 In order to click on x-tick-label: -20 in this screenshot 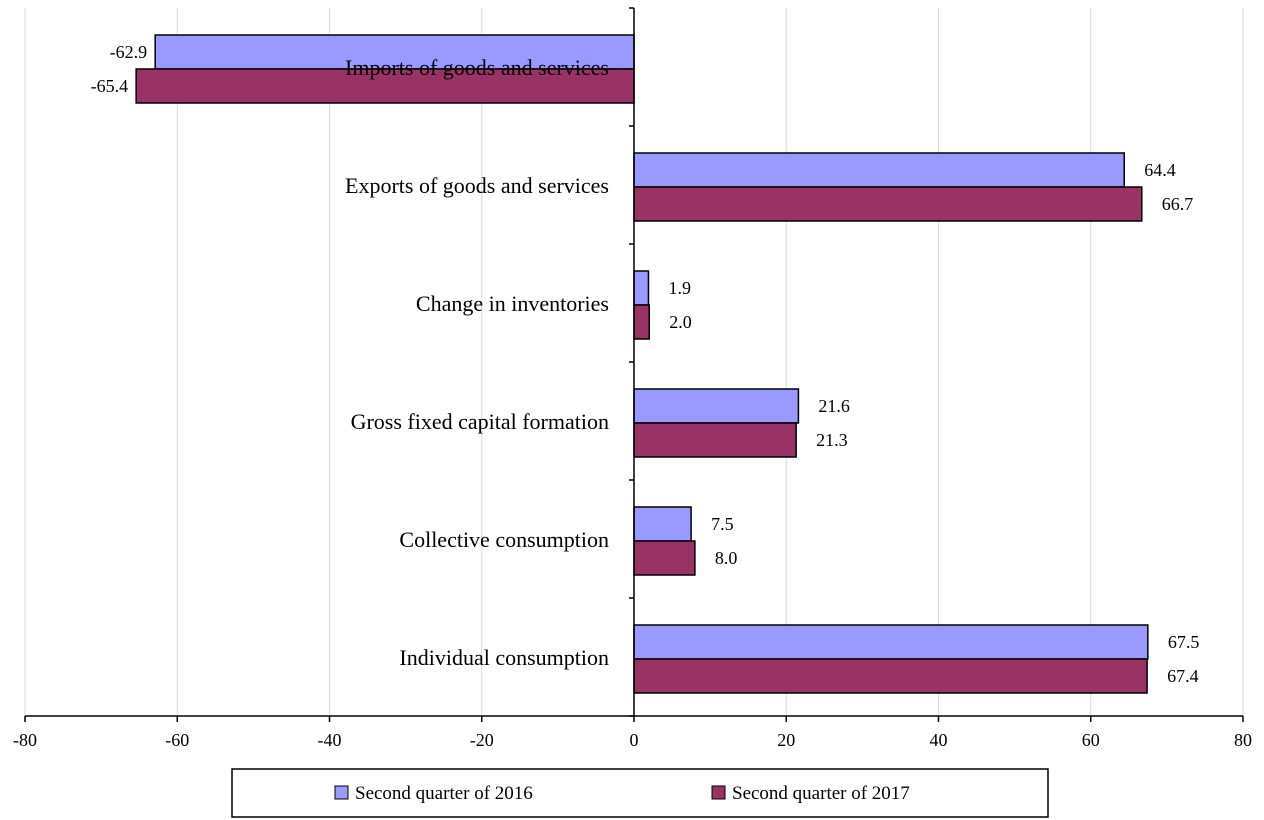, I will do `click(482, 740)`.